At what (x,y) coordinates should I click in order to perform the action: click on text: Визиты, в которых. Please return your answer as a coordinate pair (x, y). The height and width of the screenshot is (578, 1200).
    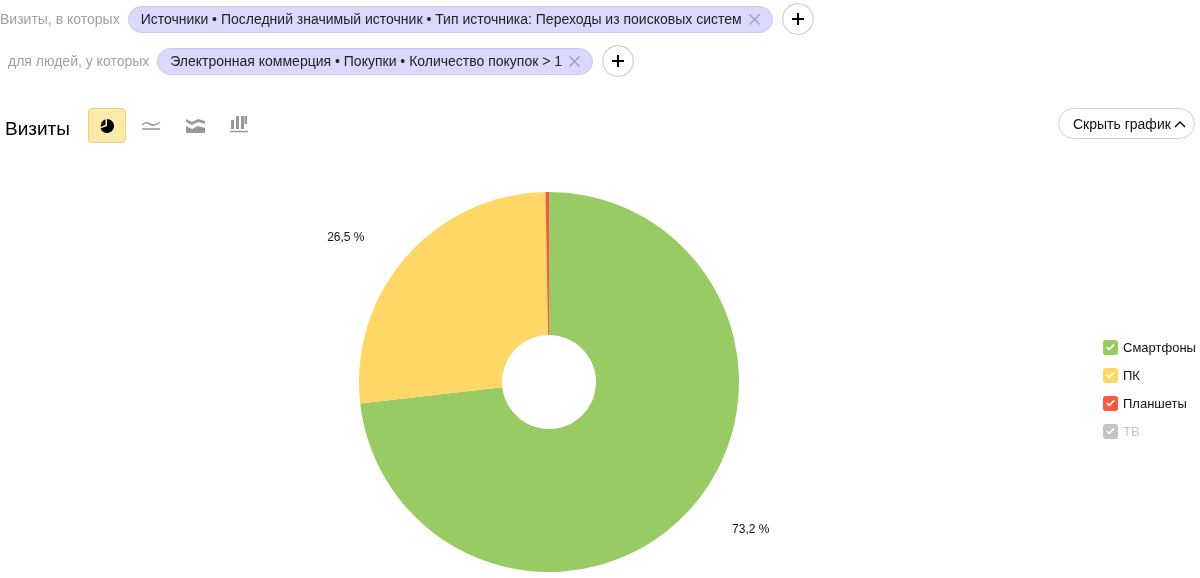
    Looking at the image, I should click on (60, 19).